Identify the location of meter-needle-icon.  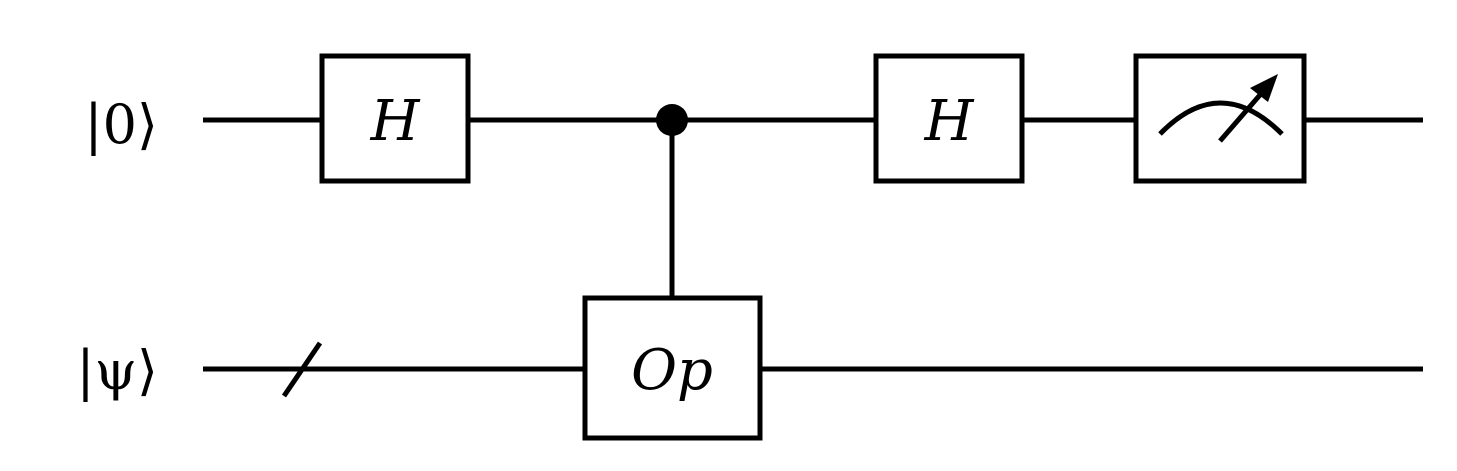
(1243, 114).